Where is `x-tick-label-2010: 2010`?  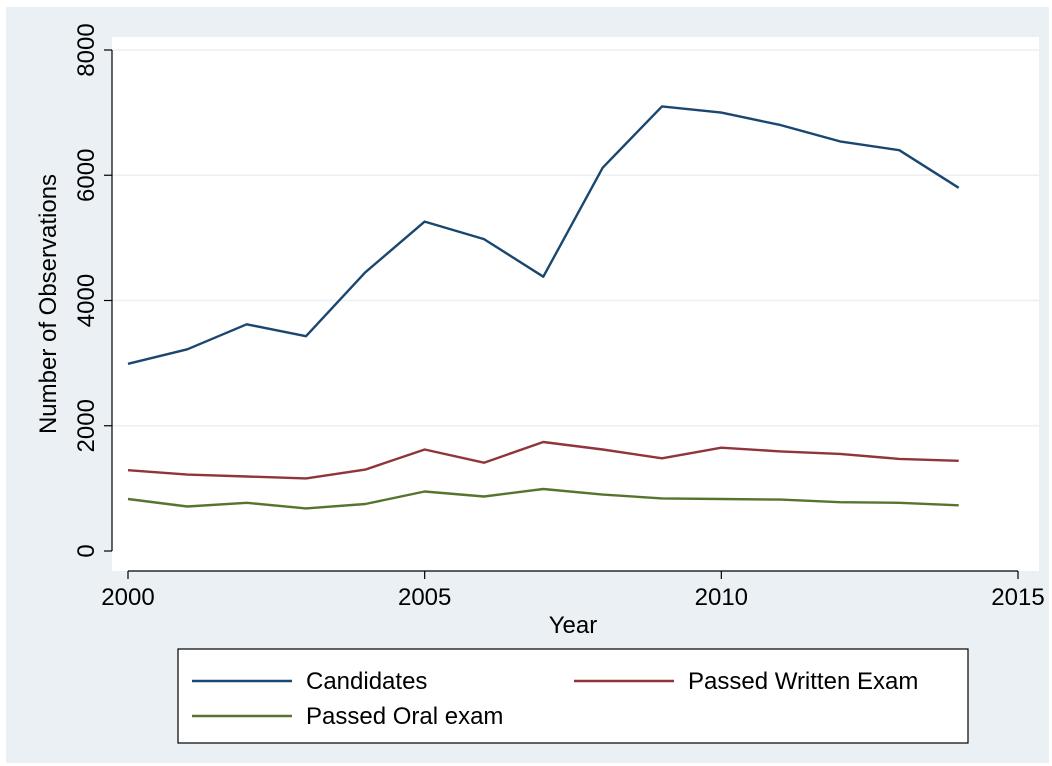
x-tick-label-2010: 2010 is located at coordinates (721, 597).